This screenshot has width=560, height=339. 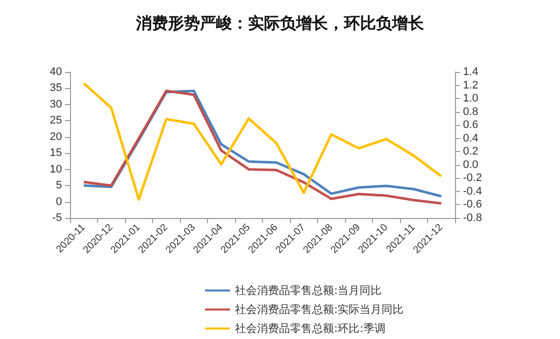 I want to click on y-tick-label: 30, so click(x=56, y=104).